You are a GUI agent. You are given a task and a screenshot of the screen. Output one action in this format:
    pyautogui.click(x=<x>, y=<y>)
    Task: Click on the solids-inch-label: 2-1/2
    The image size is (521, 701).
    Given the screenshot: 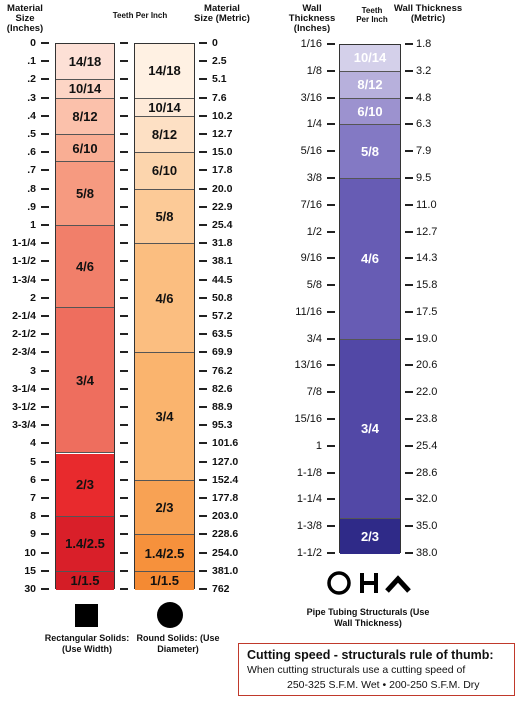 What is the action you would take?
    pyautogui.click(x=24, y=334)
    